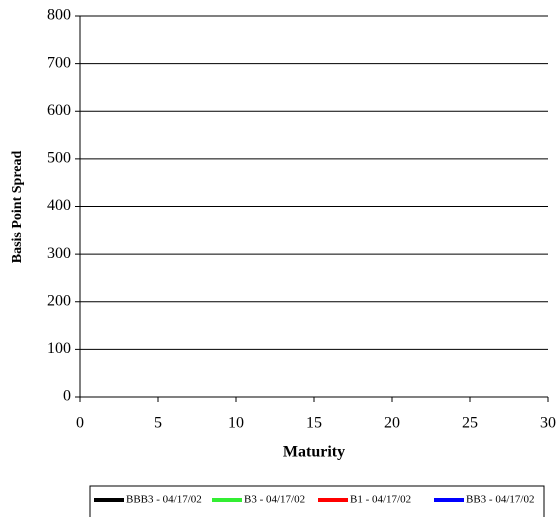 The height and width of the screenshot is (517, 557). I want to click on y-tick-label: 400, so click(59, 205).